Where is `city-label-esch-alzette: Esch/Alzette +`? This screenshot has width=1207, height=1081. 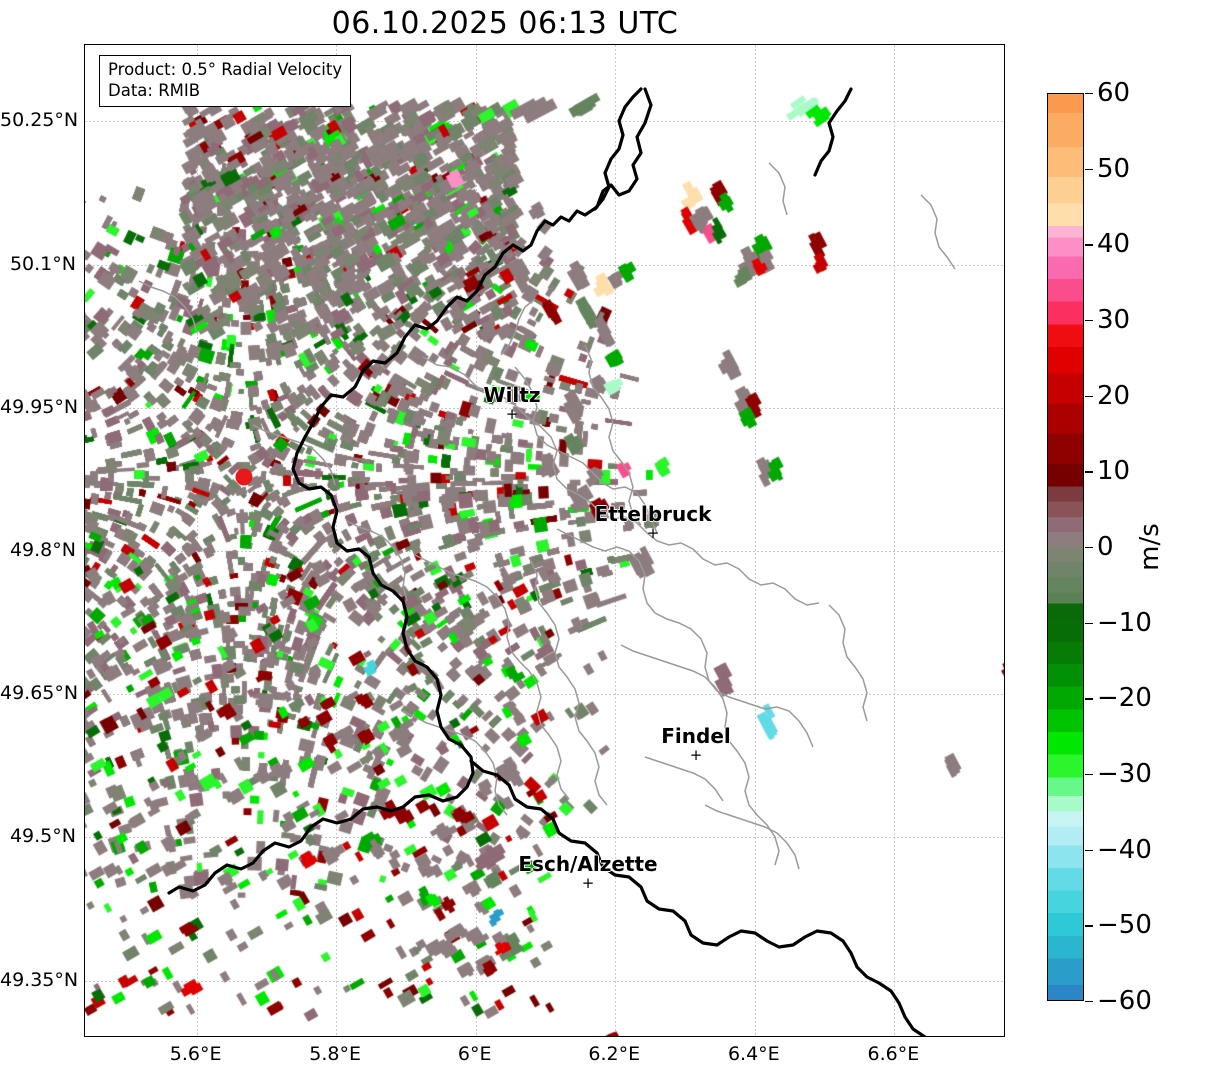
city-label-esch-alzette: Esch/Alzette + is located at coordinates (588, 872).